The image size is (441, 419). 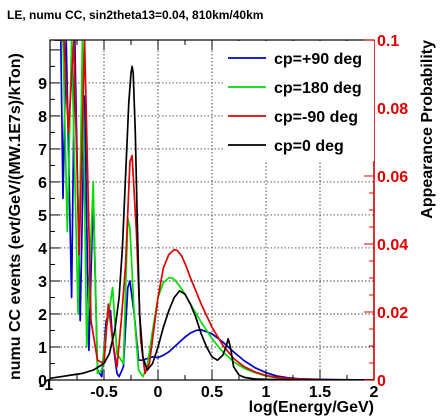 What do you see at coordinates (392, 177) in the screenshot?
I see `y2-tick-label: 0.06` at bounding box center [392, 177].